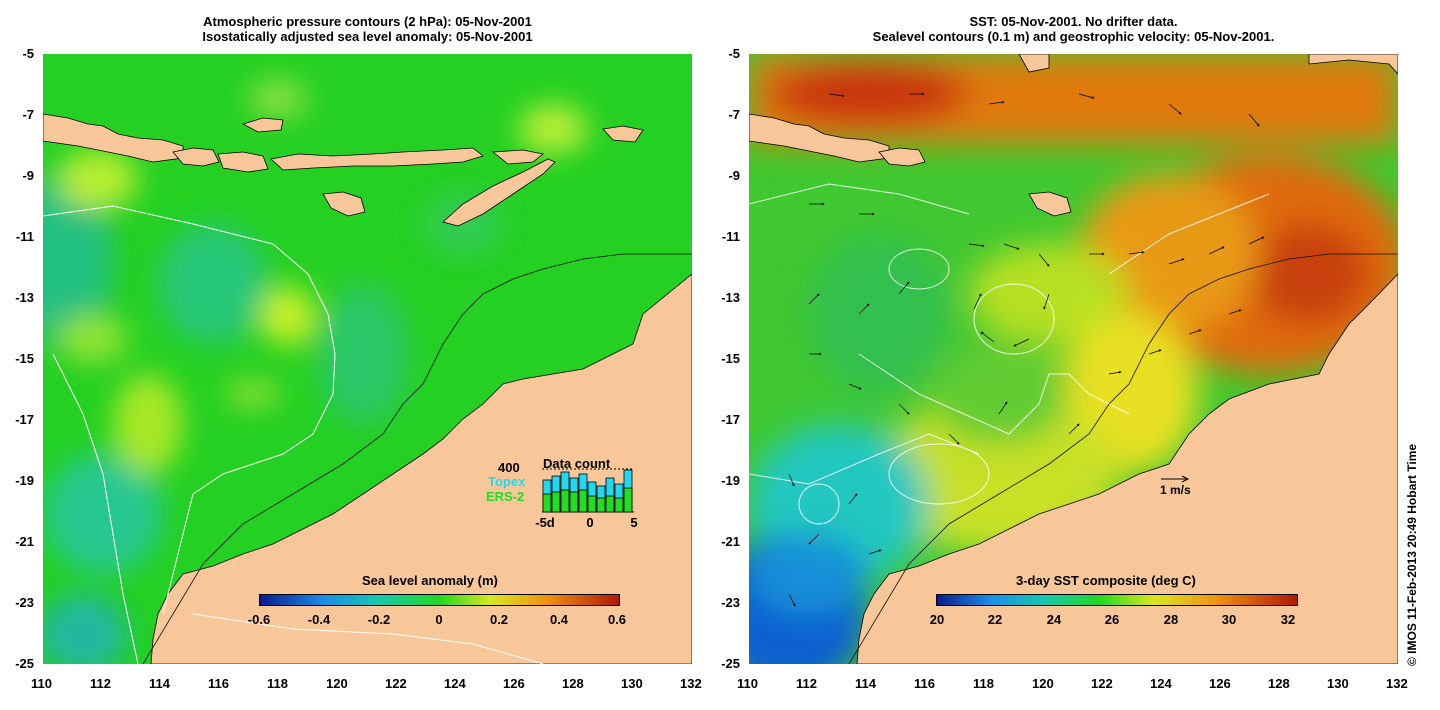 The image size is (1440, 710). What do you see at coordinates (1229, 619) in the screenshot?
I see `colorbar-tick: 30` at bounding box center [1229, 619].